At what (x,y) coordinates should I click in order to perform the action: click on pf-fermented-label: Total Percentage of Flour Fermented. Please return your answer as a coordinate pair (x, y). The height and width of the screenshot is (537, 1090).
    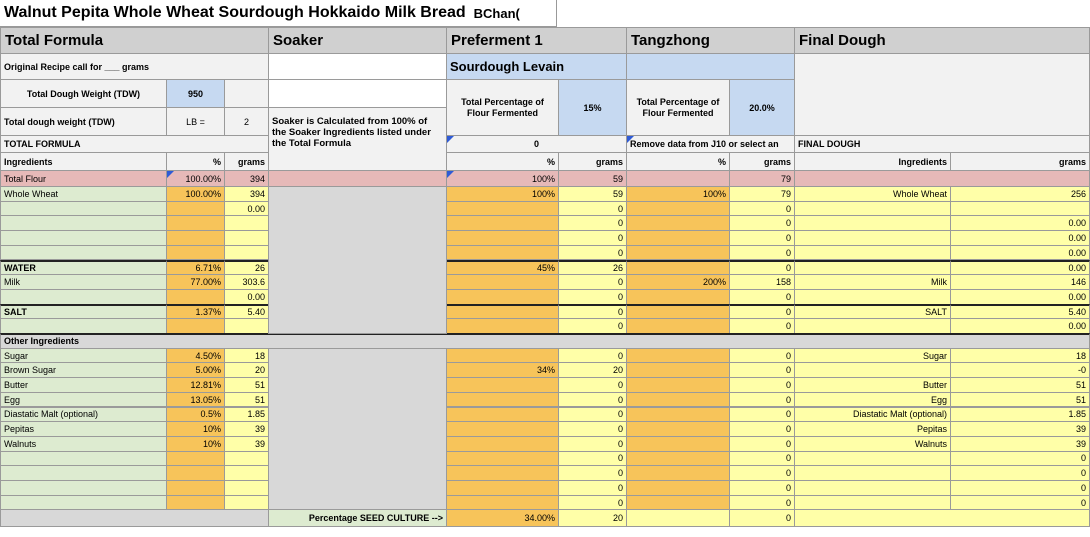
    Looking at the image, I should click on (502, 107).